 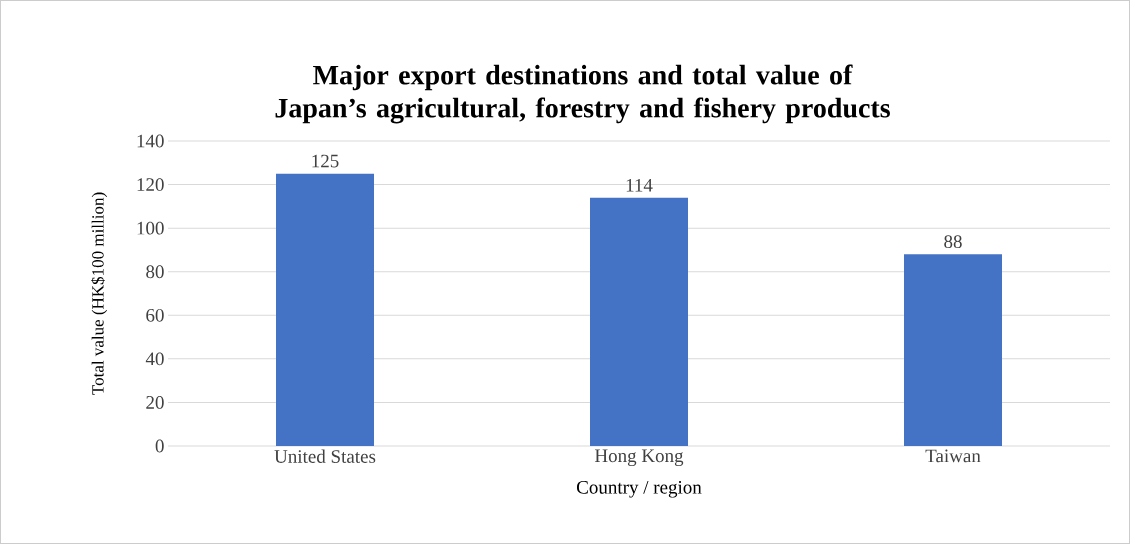 What do you see at coordinates (325, 161) in the screenshot?
I see `data-label: 125` at bounding box center [325, 161].